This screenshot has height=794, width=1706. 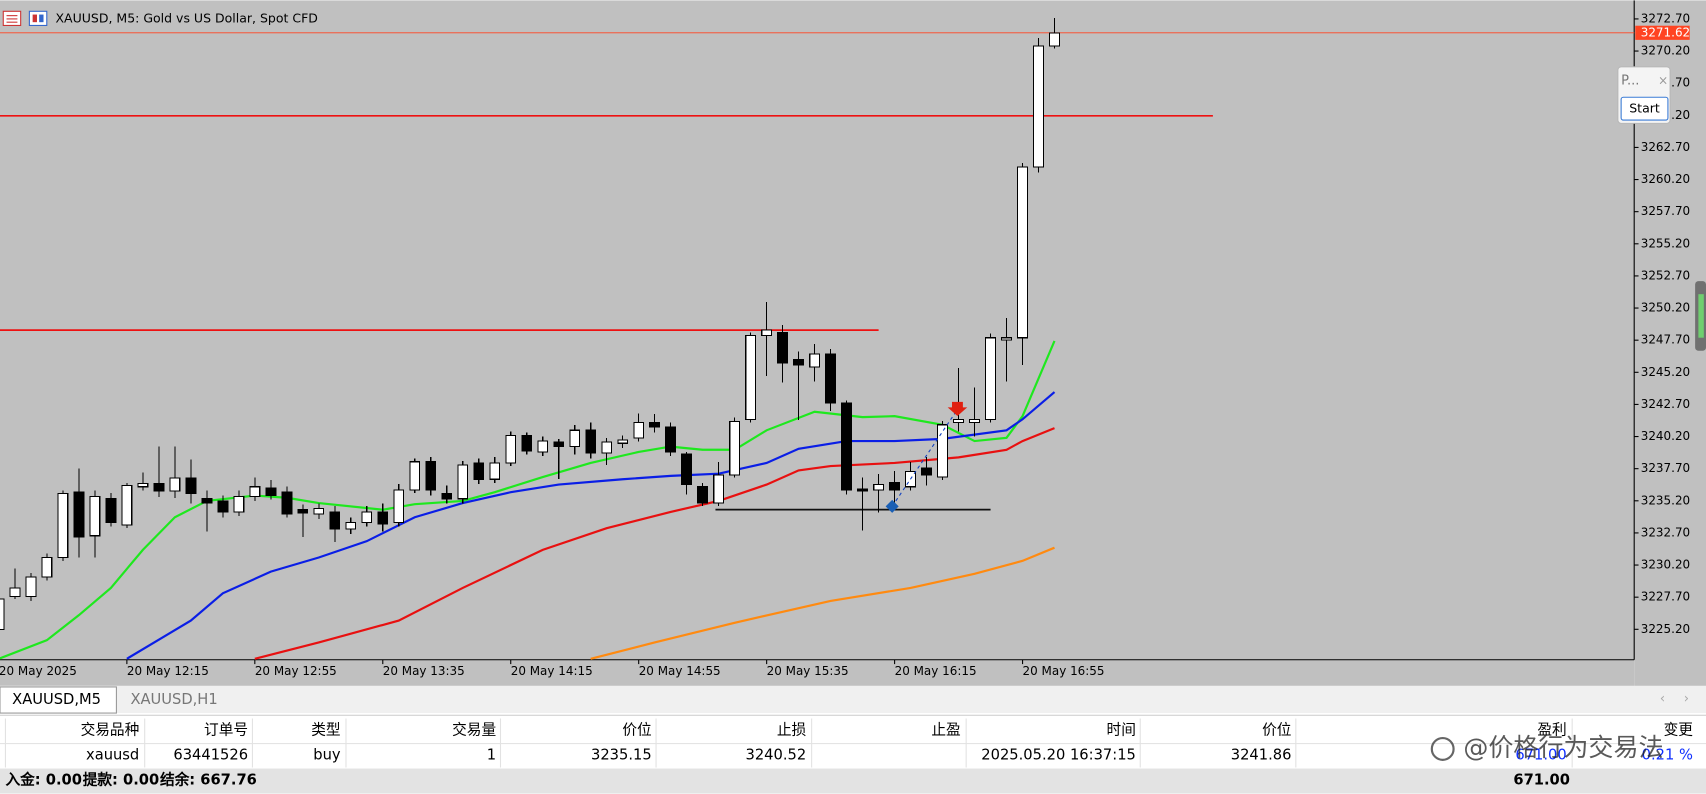 I want to click on x-tick-label: 20 May 14:55, so click(x=680, y=671).